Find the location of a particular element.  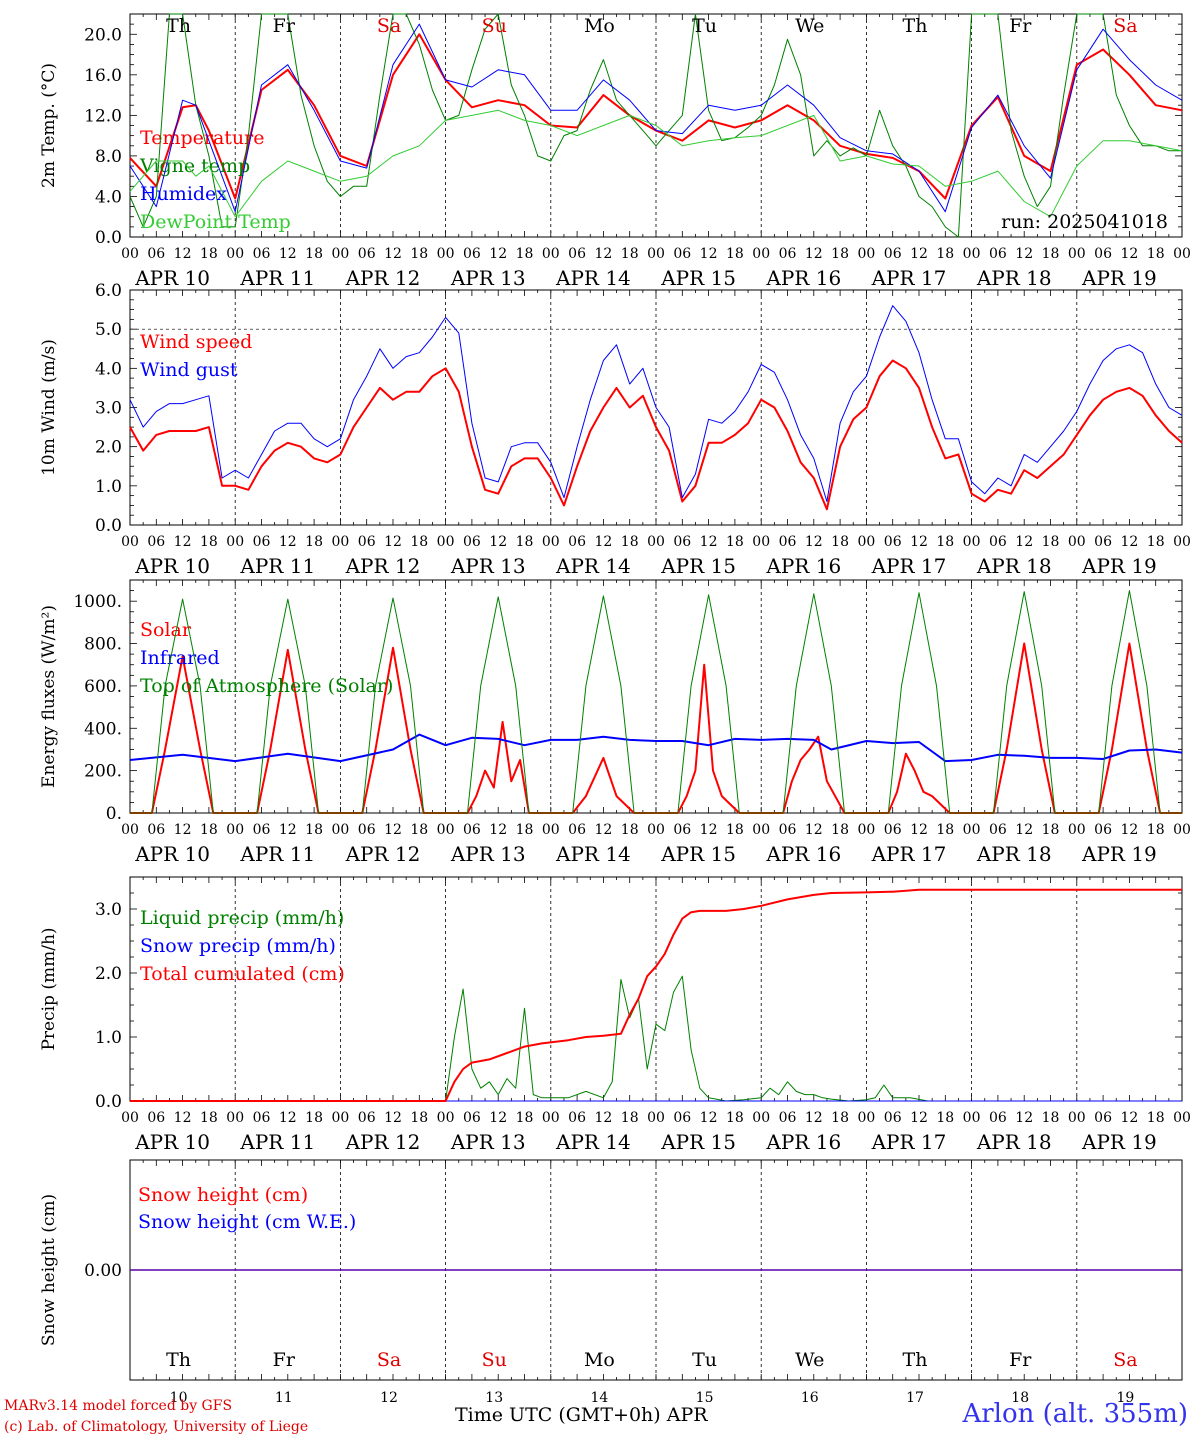

legend-entry-temp-3: DewPoint Temp is located at coordinates (215, 222).